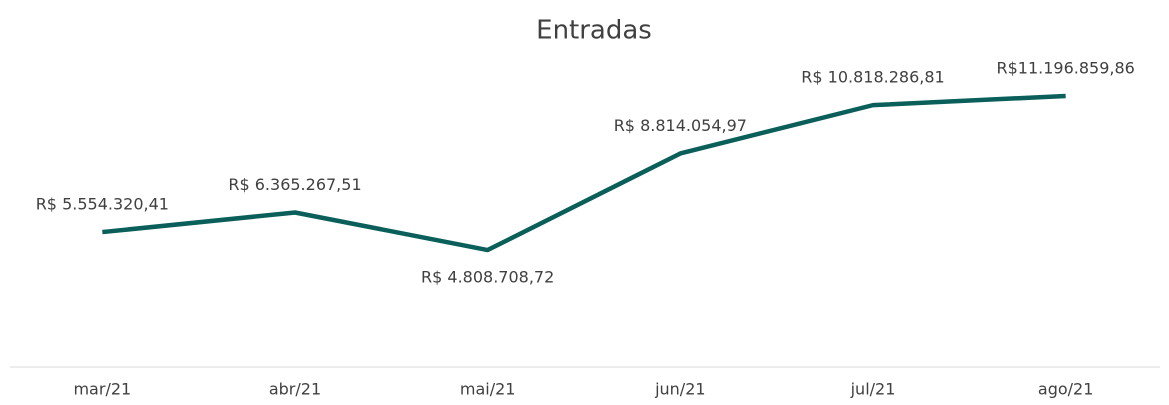 This screenshot has height=405, width=1169. Describe the element at coordinates (487, 277) in the screenshot. I see `data-label: R$ 4.808.708,72` at that location.